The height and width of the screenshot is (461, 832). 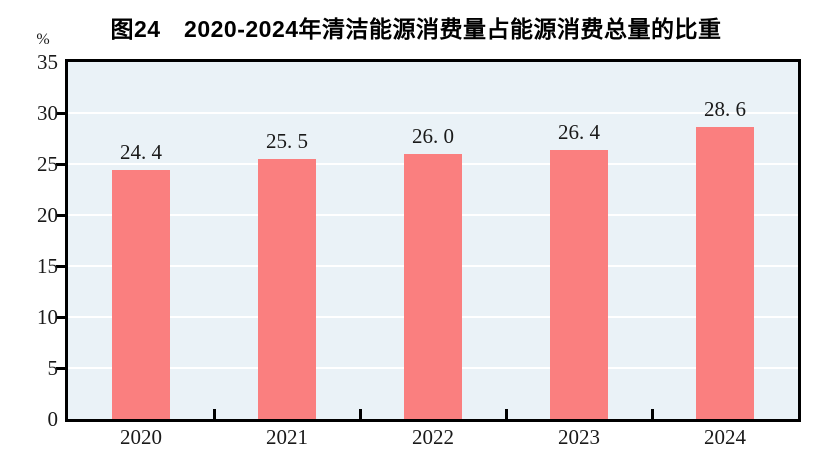 What do you see at coordinates (433, 437) in the screenshot?
I see `x-axis-label-2022: 2022` at bounding box center [433, 437].